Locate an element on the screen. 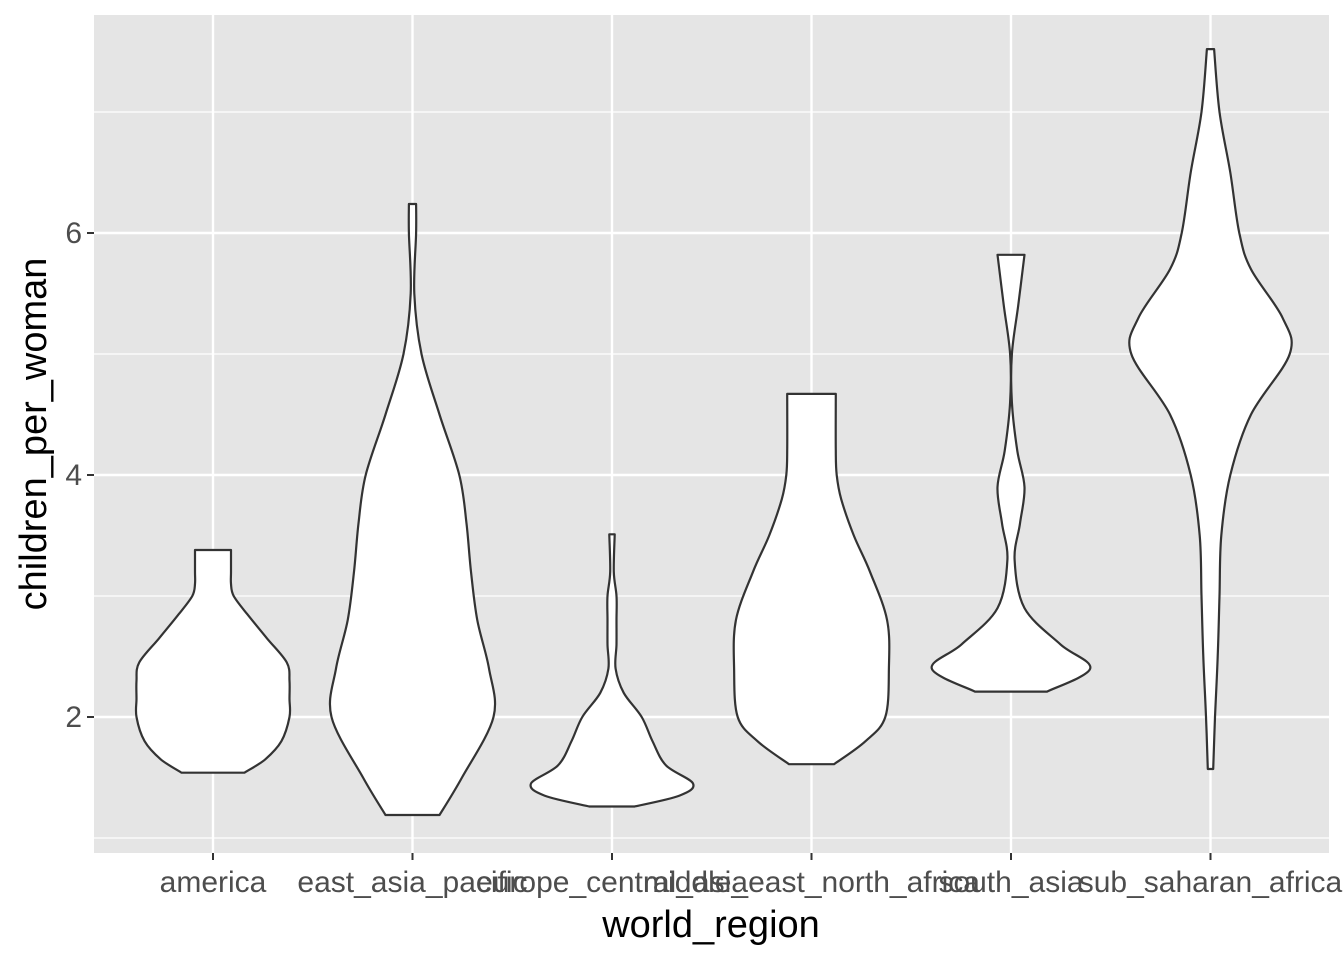 This screenshot has width=1344, height=960. violin-america is located at coordinates (213, 661).